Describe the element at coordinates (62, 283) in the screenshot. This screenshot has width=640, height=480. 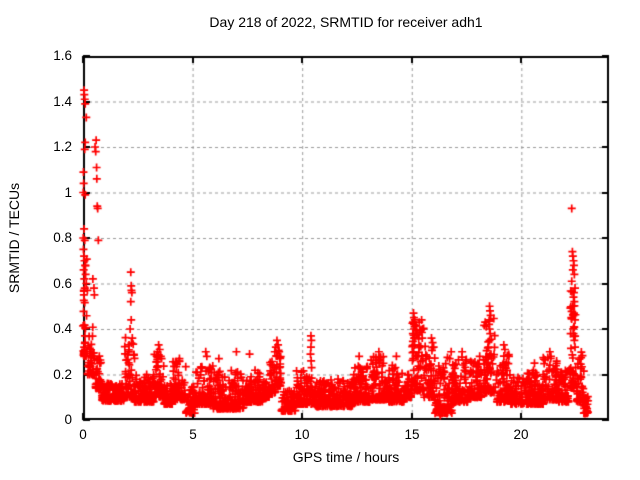
I see `y-tick-label: 0.6` at that location.